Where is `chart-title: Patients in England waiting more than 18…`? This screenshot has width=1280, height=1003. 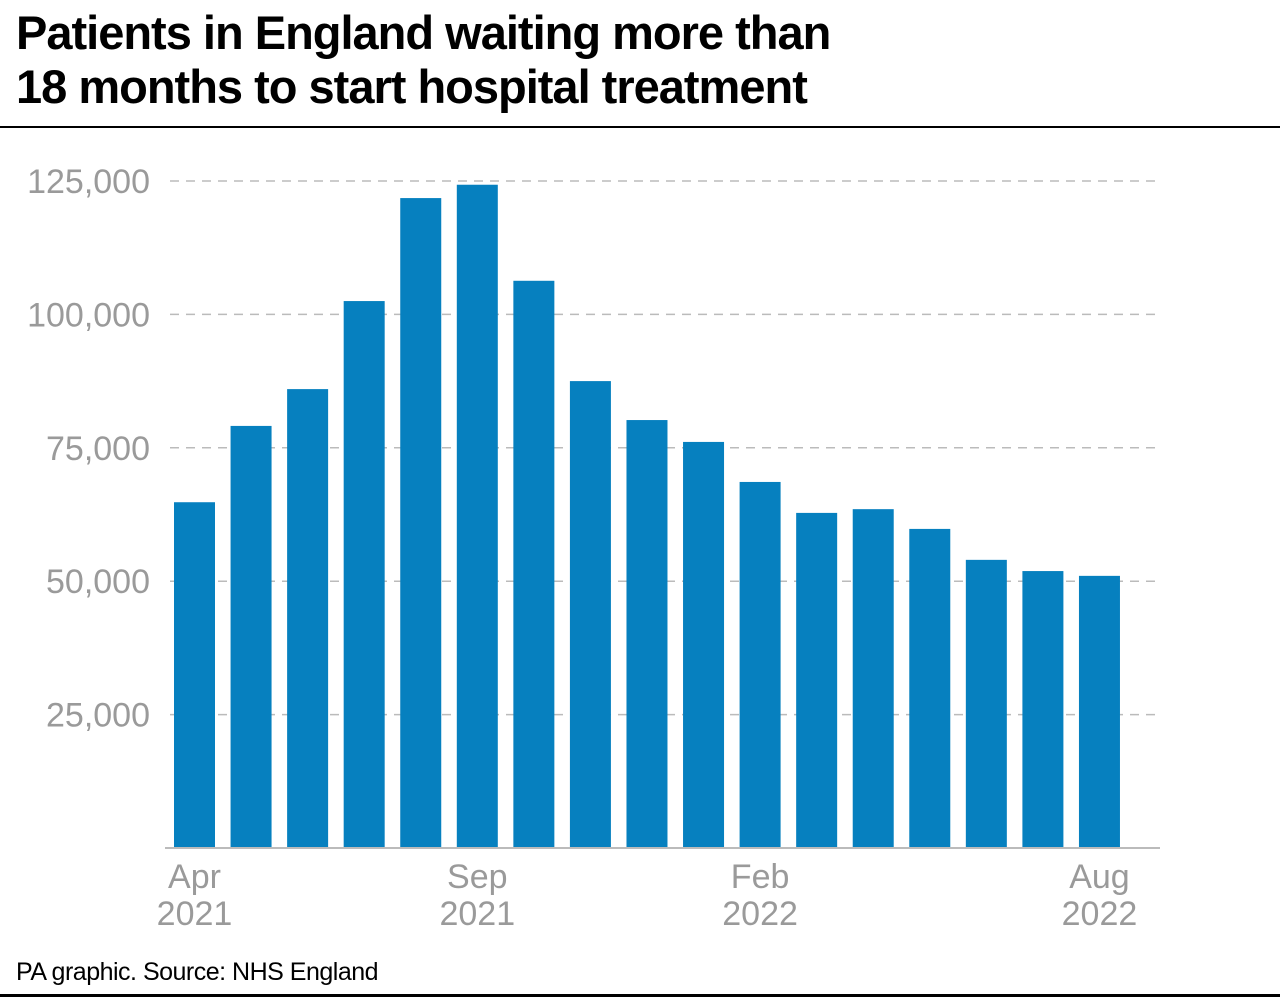
chart-title: Patients in England waiting more than 18… is located at coordinates (423, 60).